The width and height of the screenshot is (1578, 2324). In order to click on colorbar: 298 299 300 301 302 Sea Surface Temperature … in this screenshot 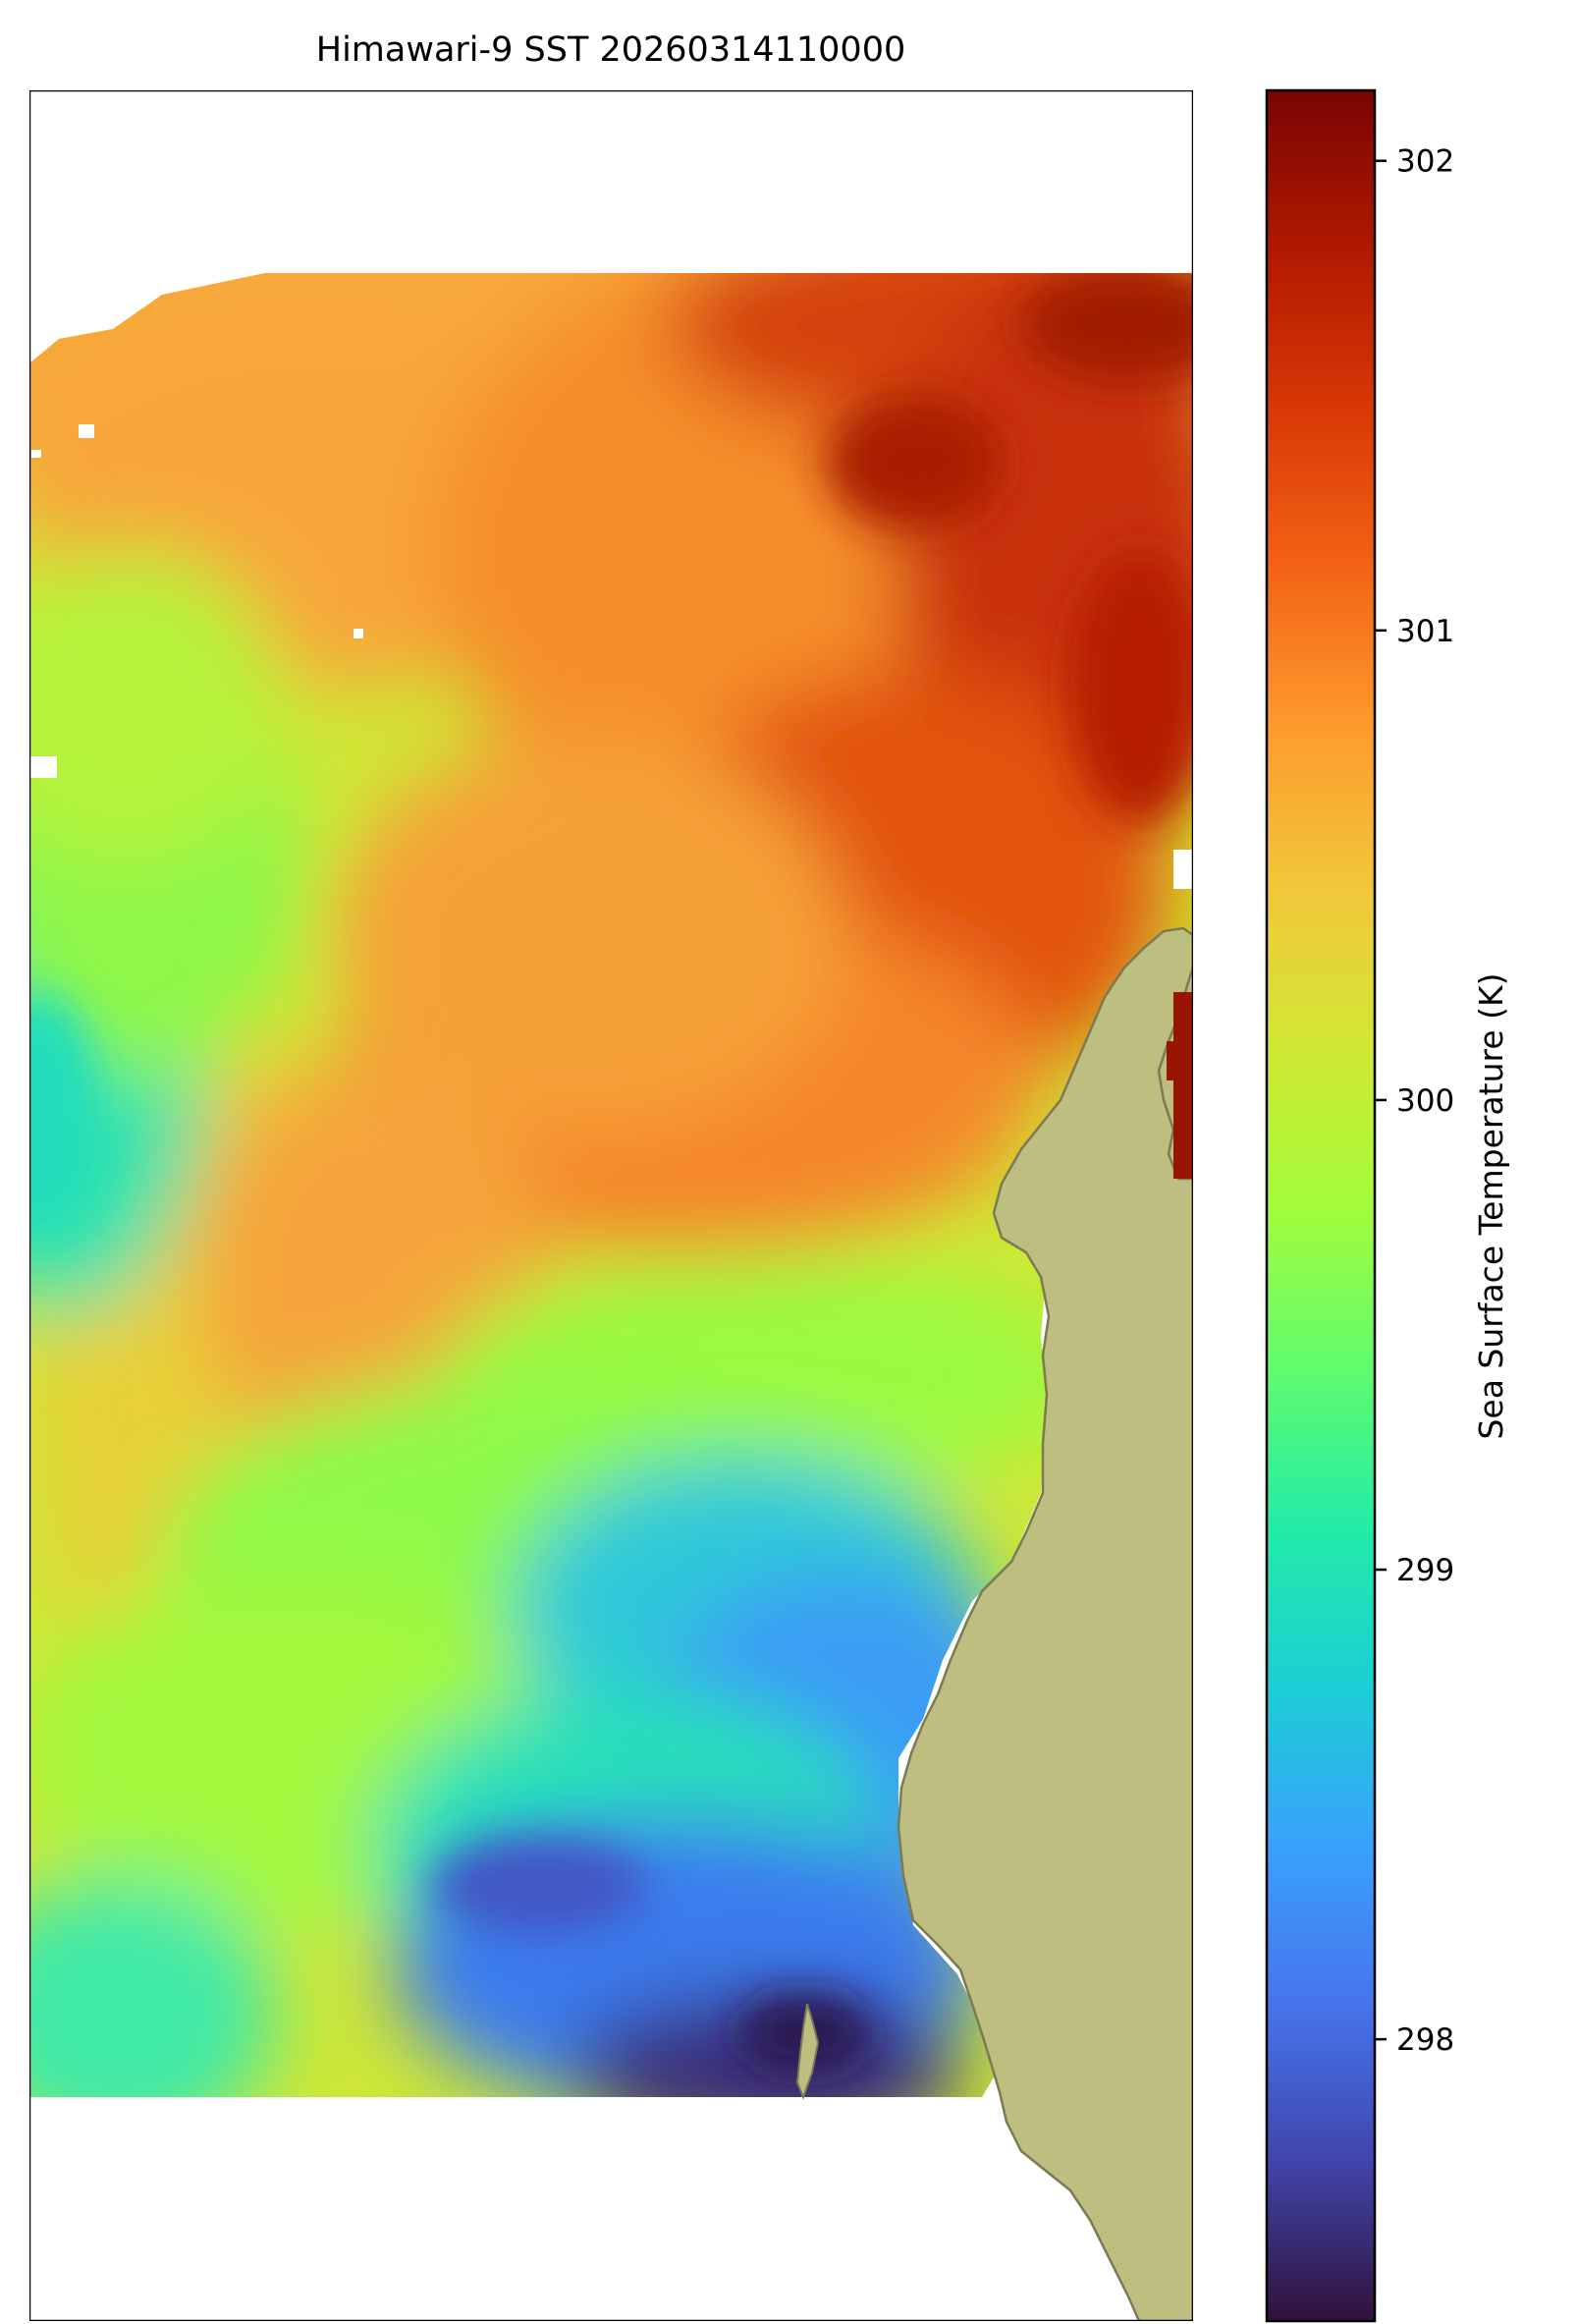, I will do `click(1387, 1205)`.